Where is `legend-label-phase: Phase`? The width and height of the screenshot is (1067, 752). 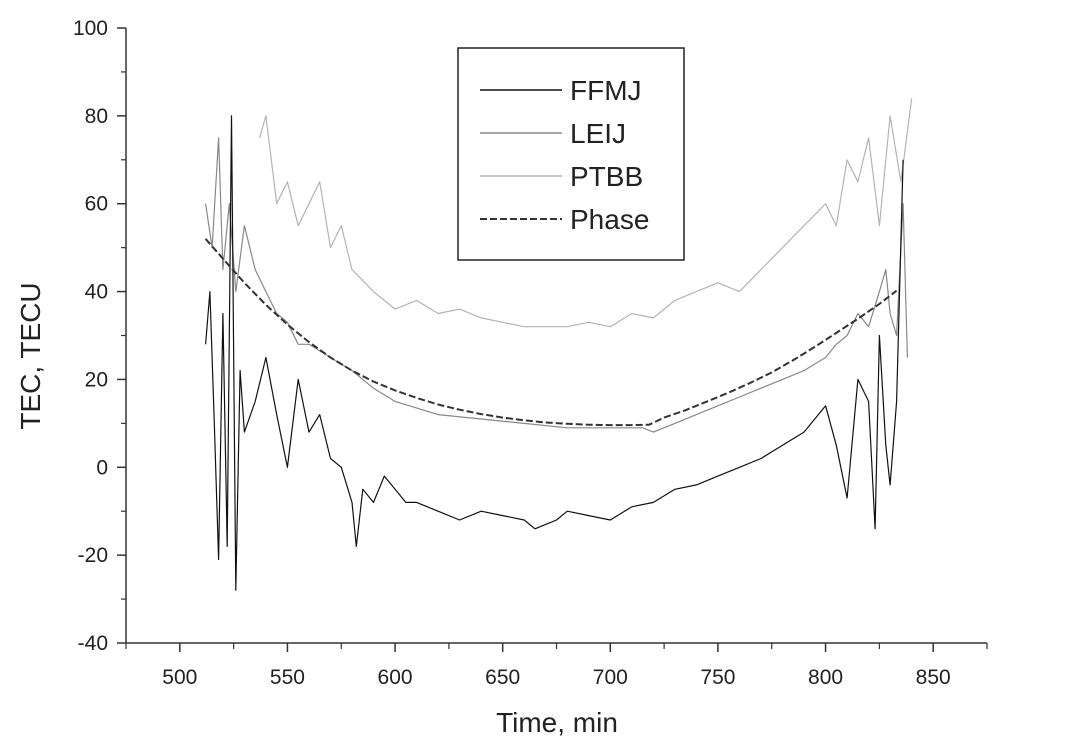 legend-label-phase: Phase is located at coordinates (609, 219).